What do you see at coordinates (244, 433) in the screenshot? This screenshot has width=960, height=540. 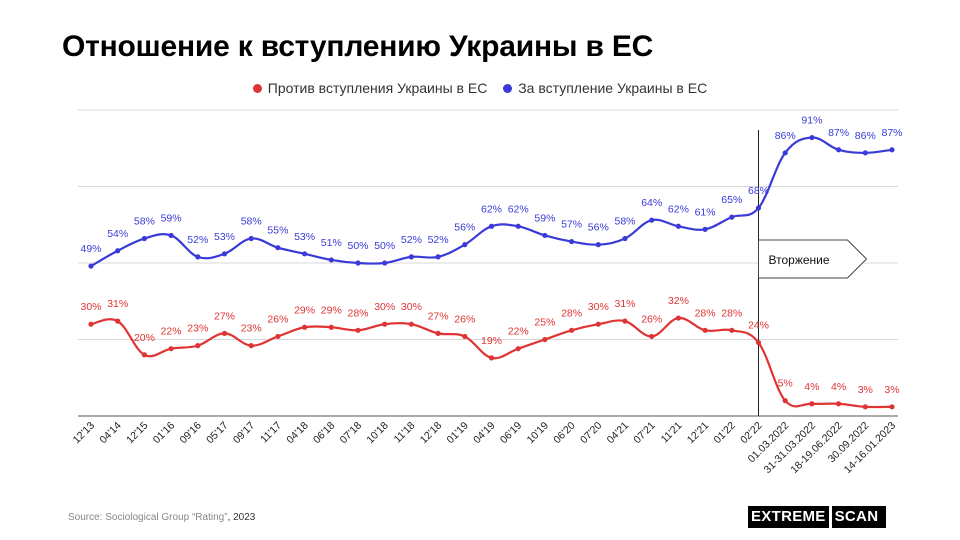 I see `x-tick-label: 09'17` at bounding box center [244, 433].